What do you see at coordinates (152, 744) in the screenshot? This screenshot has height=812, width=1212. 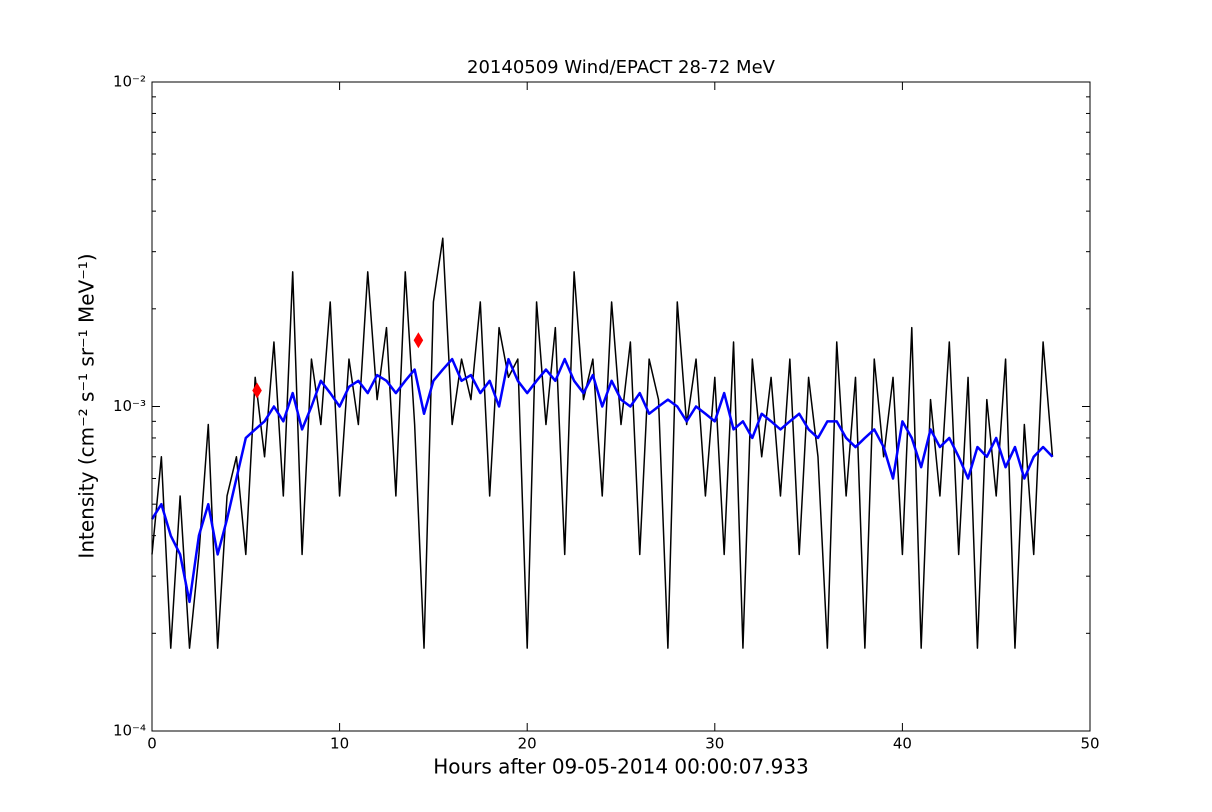 I see `x-tick-label: 0` at bounding box center [152, 744].